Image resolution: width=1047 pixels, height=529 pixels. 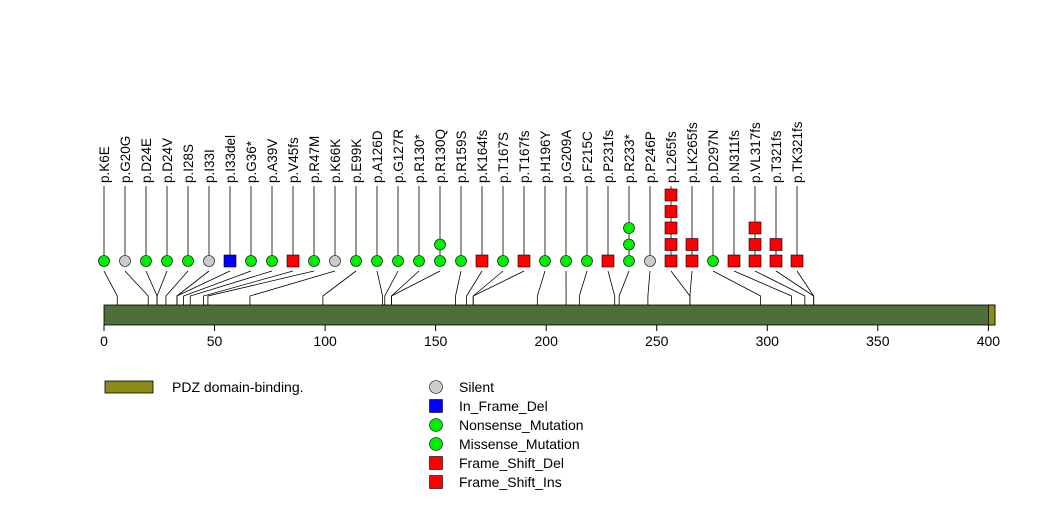 What do you see at coordinates (215, 341) in the screenshot?
I see `axis-tick-label: 50` at bounding box center [215, 341].